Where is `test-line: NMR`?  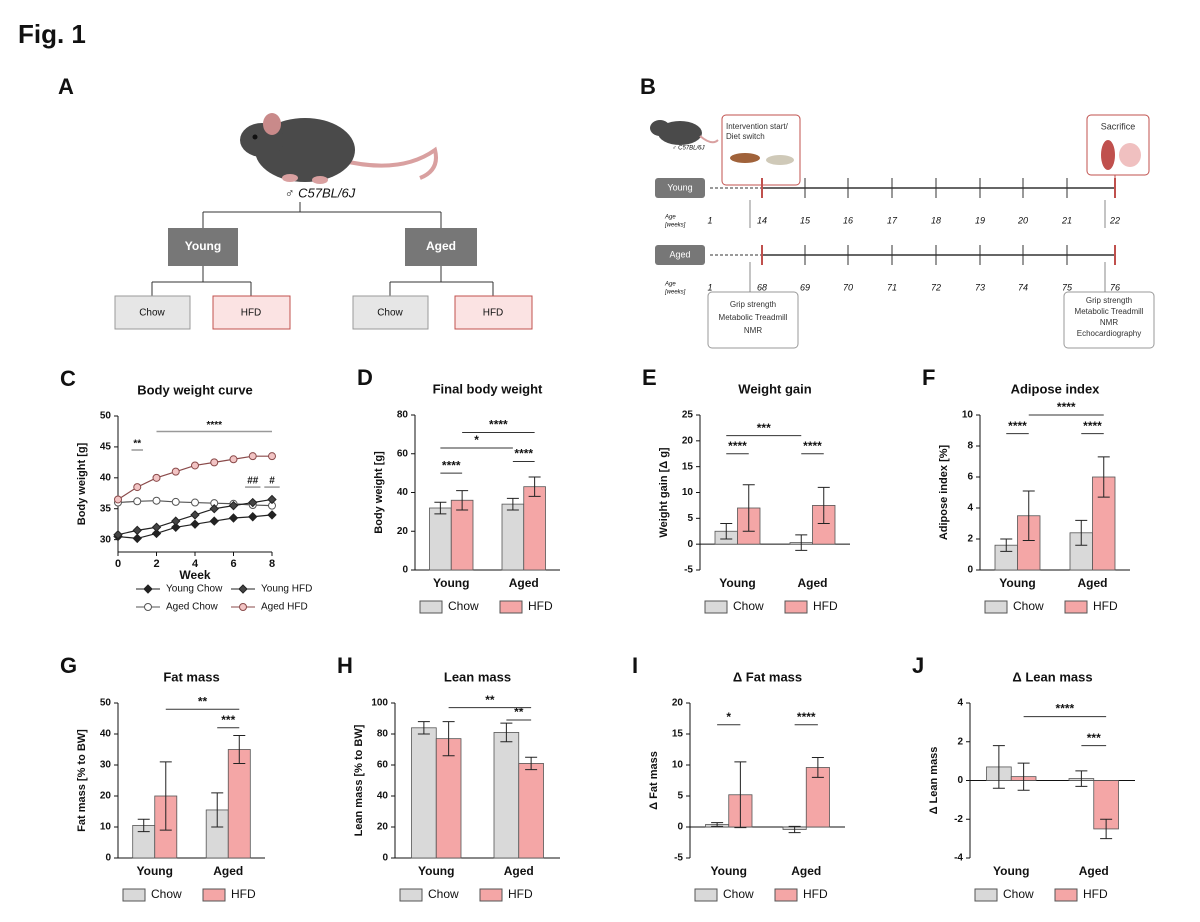 test-line: NMR is located at coordinates (1109, 322).